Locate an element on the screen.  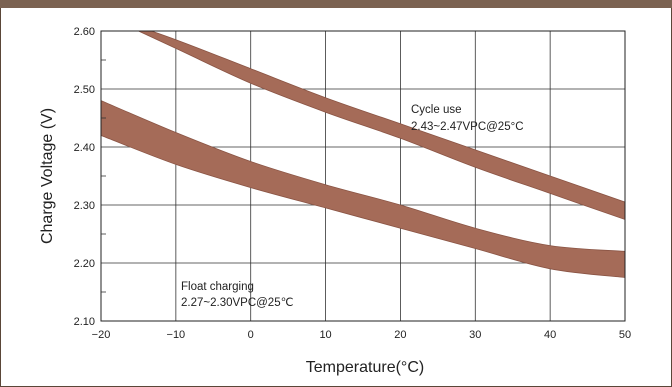
y-tick-label: 2.10 is located at coordinates (84, 322).